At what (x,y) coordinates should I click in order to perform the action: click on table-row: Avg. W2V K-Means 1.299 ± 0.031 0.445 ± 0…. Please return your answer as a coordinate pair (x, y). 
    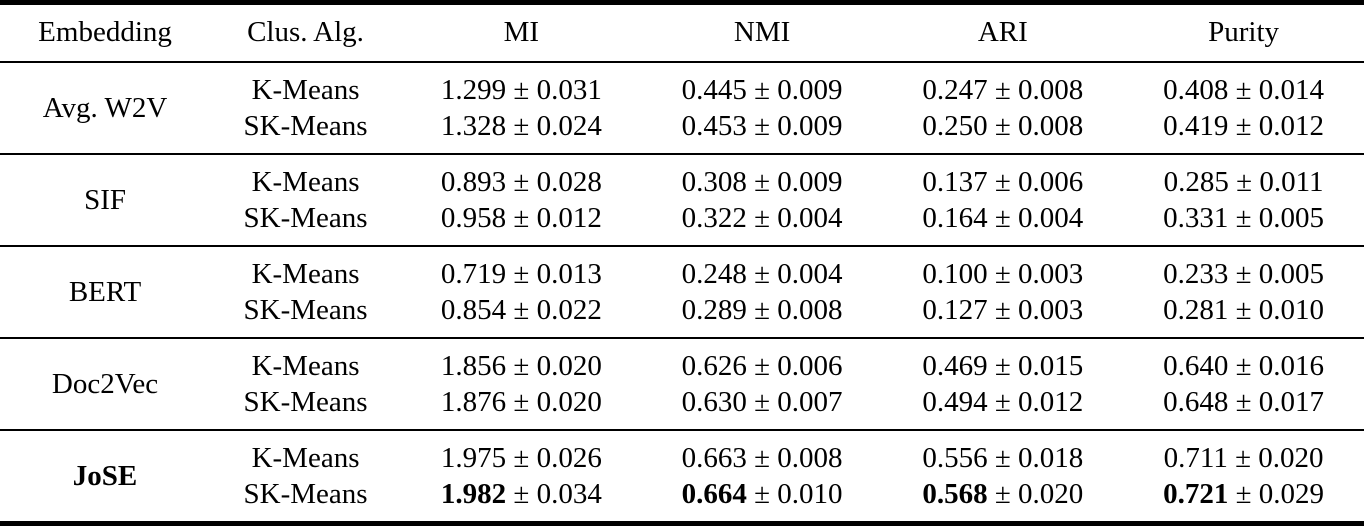
    Looking at the image, I should click on (682, 93).